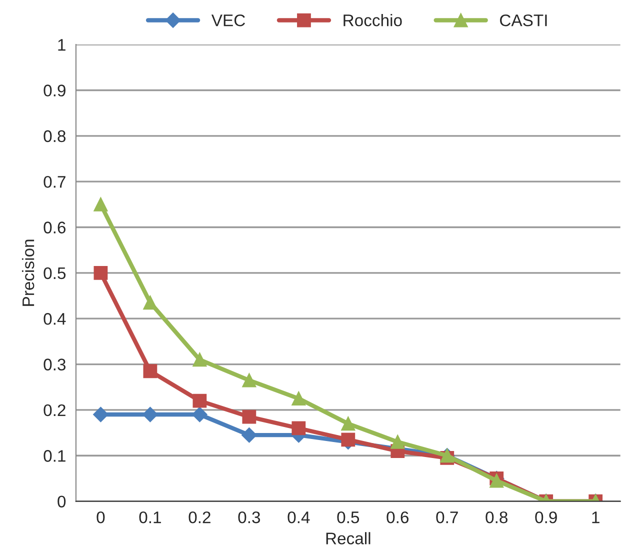  Describe the element at coordinates (228, 20) in the screenshot. I see `legend-label: VEC` at that location.